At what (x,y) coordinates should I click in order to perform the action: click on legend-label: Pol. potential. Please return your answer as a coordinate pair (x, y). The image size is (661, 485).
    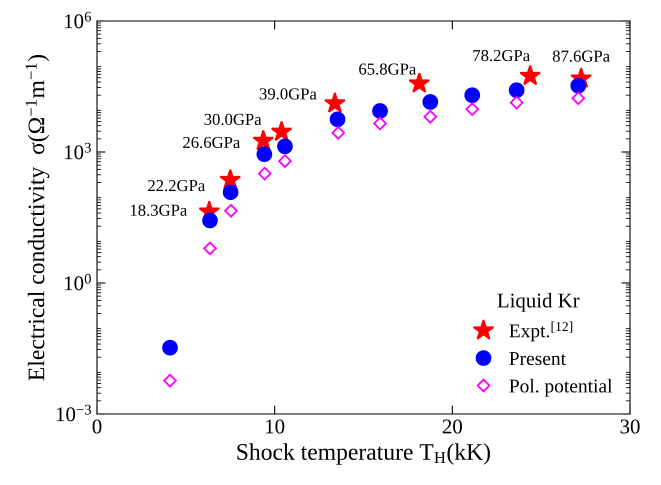
    Looking at the image, I should click on (560, 387).